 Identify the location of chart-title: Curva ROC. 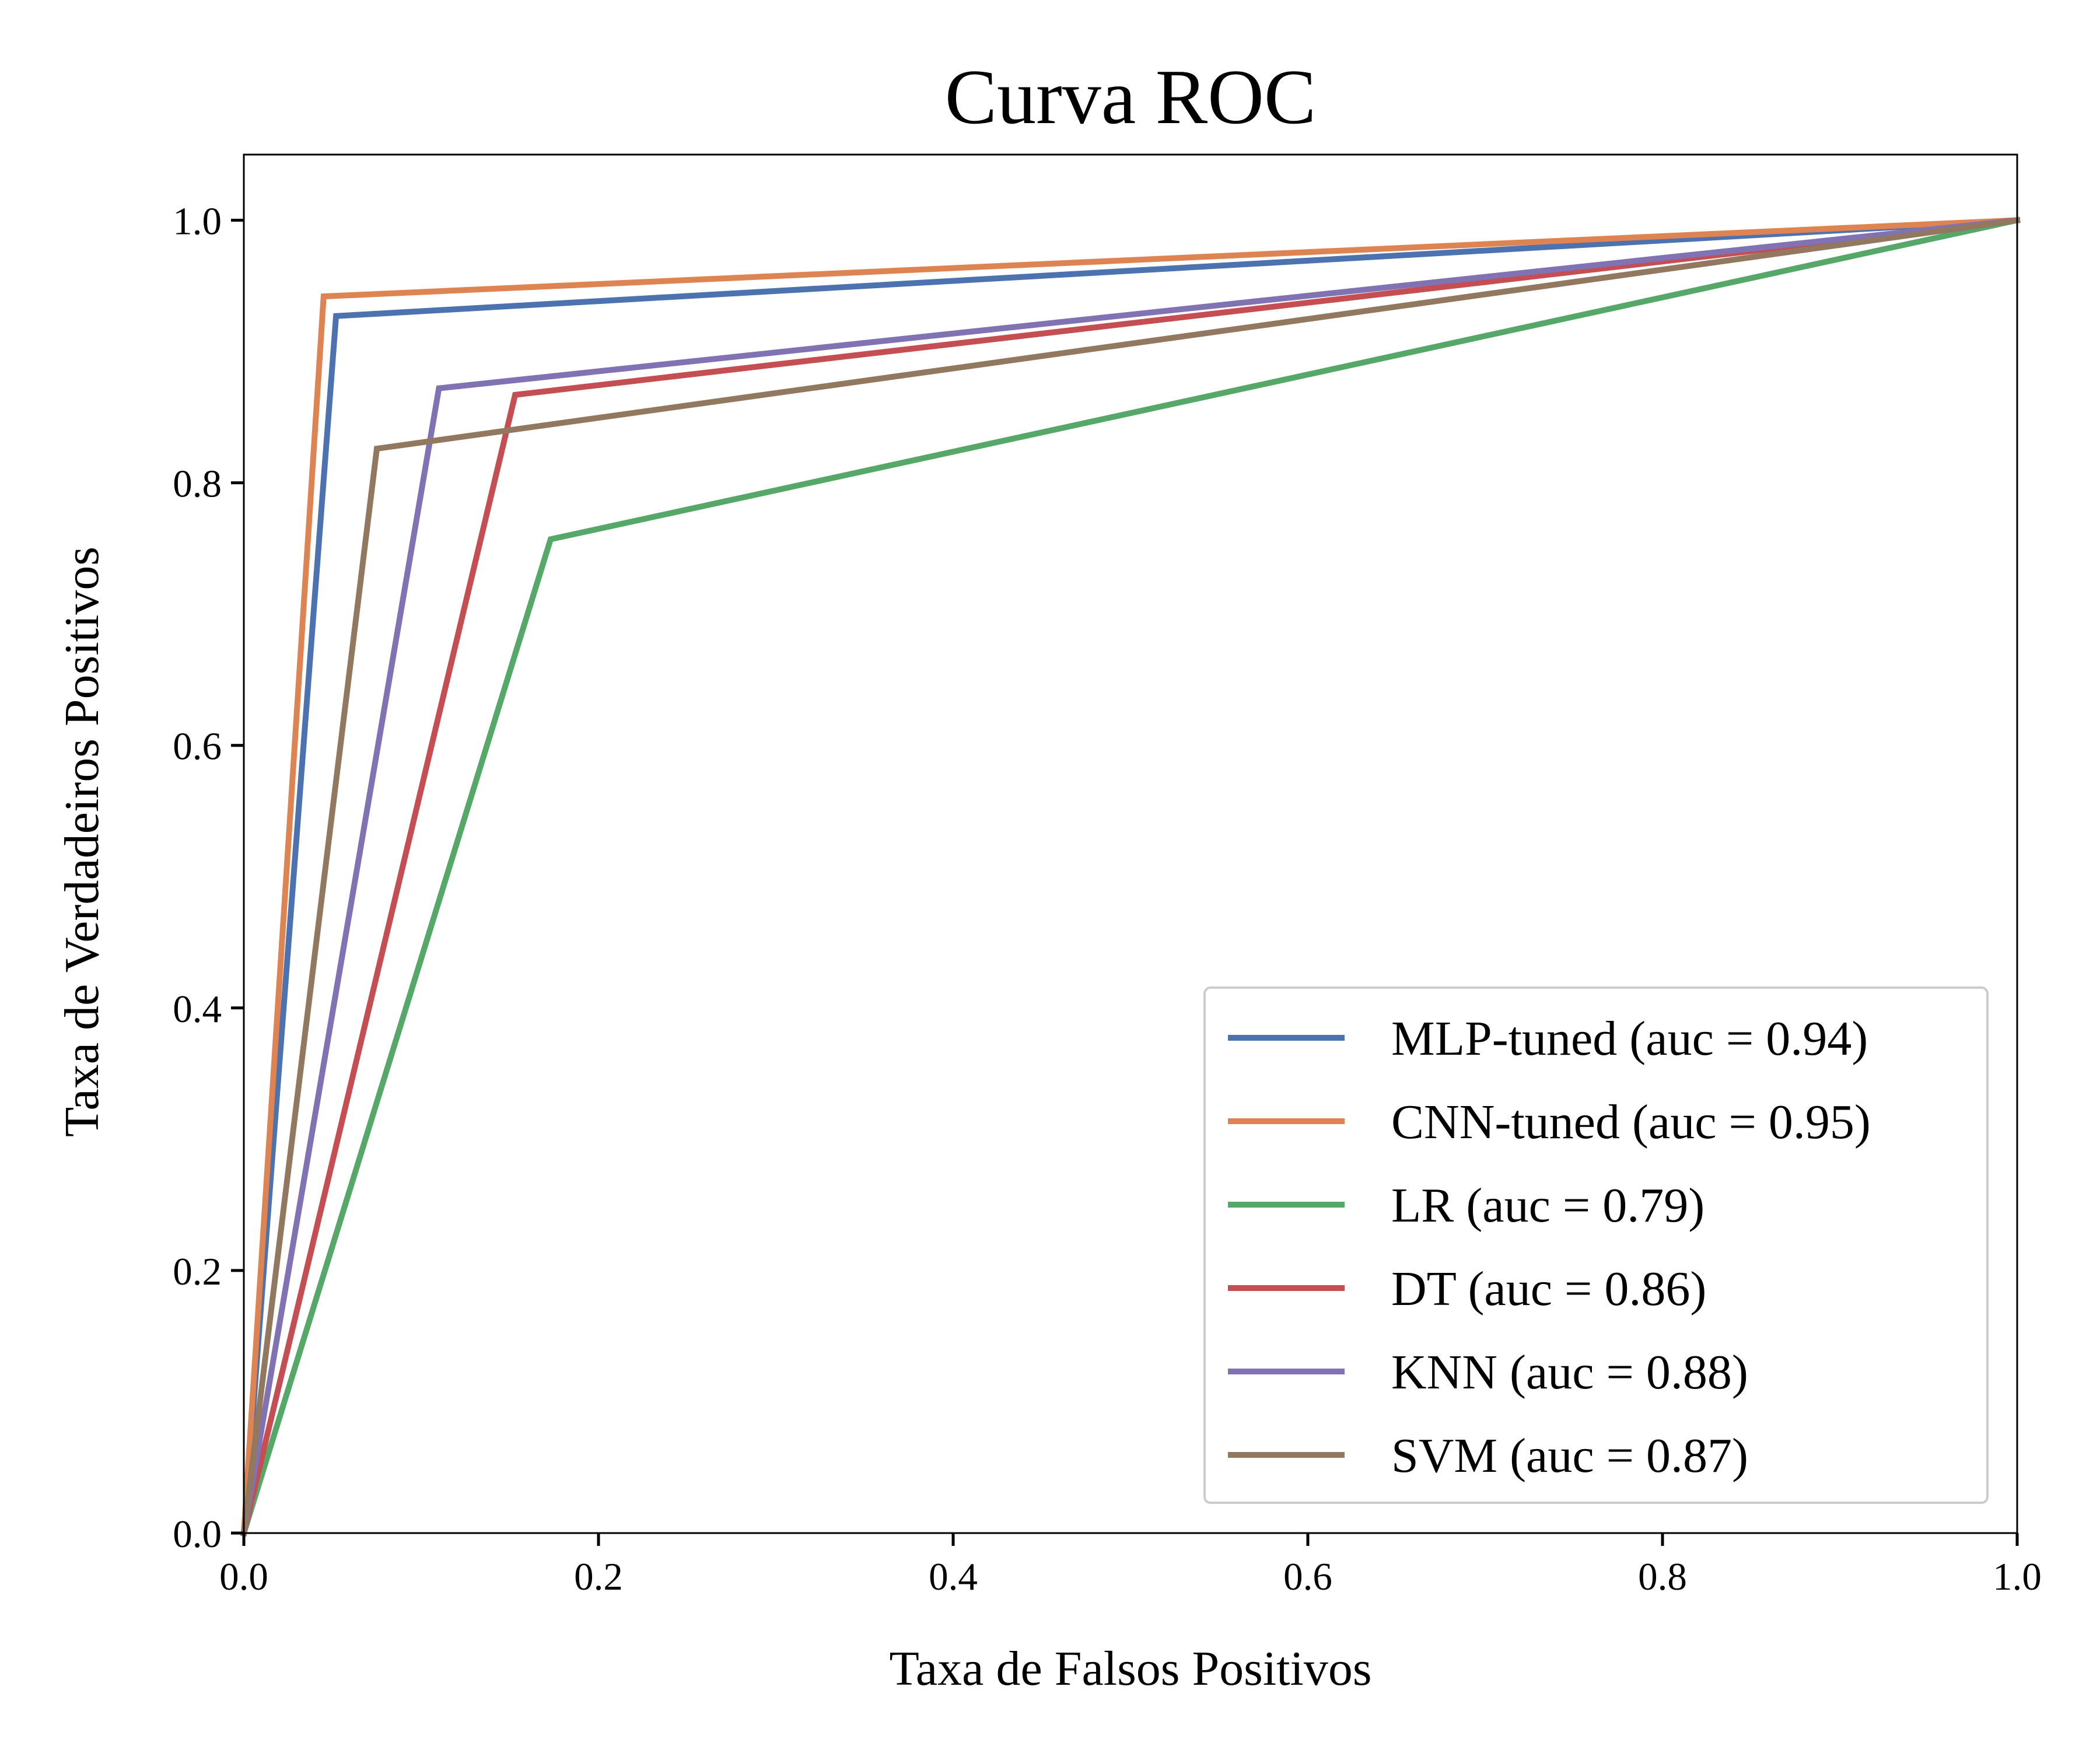
(1131, 97).